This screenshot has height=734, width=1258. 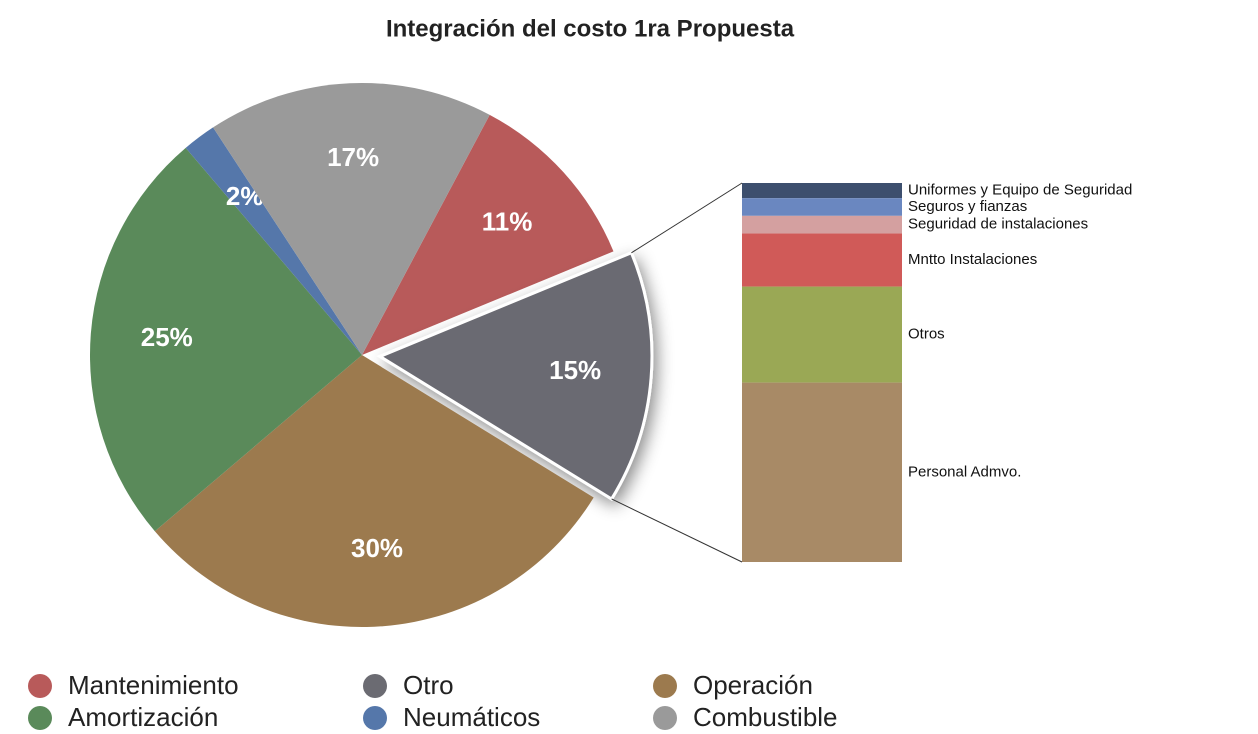 What do you see at coordinates (1020, 190) in the screenshot?
I see `segment-label: Uniformes y Equipo de Seguridad` at bounding box center [1020, 190].